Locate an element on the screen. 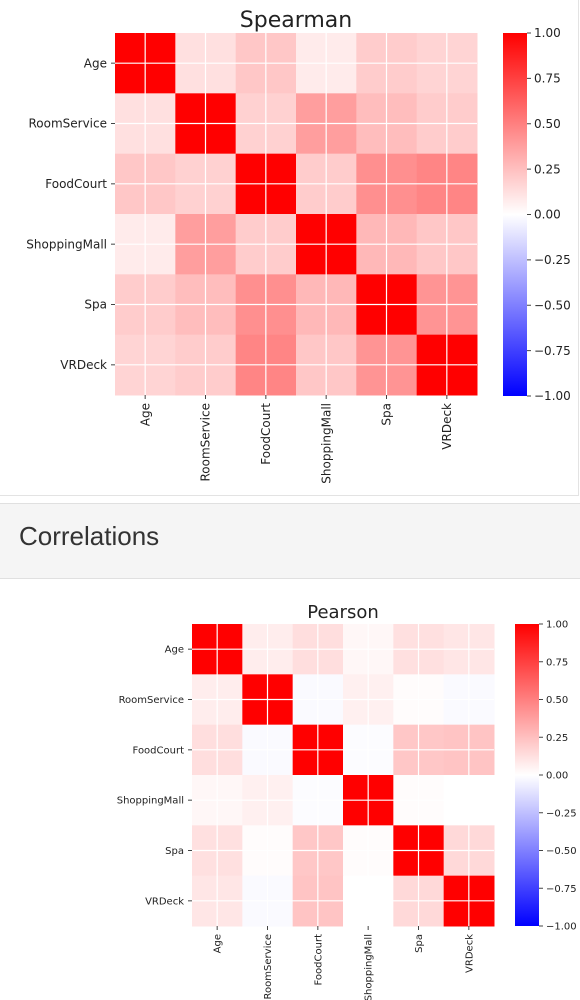 This screenshot has width=580, height=1000. section-header: Correlations is located at coordinates (290, 541).